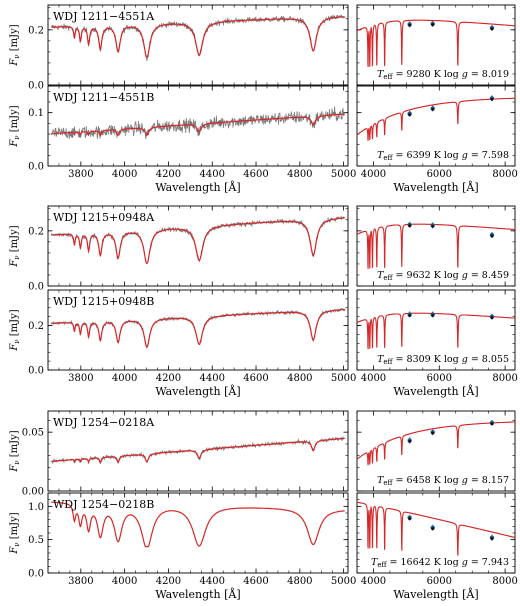 The image size is (520, 606). I want to click on left-panel-1-frame, so click(198, 45).